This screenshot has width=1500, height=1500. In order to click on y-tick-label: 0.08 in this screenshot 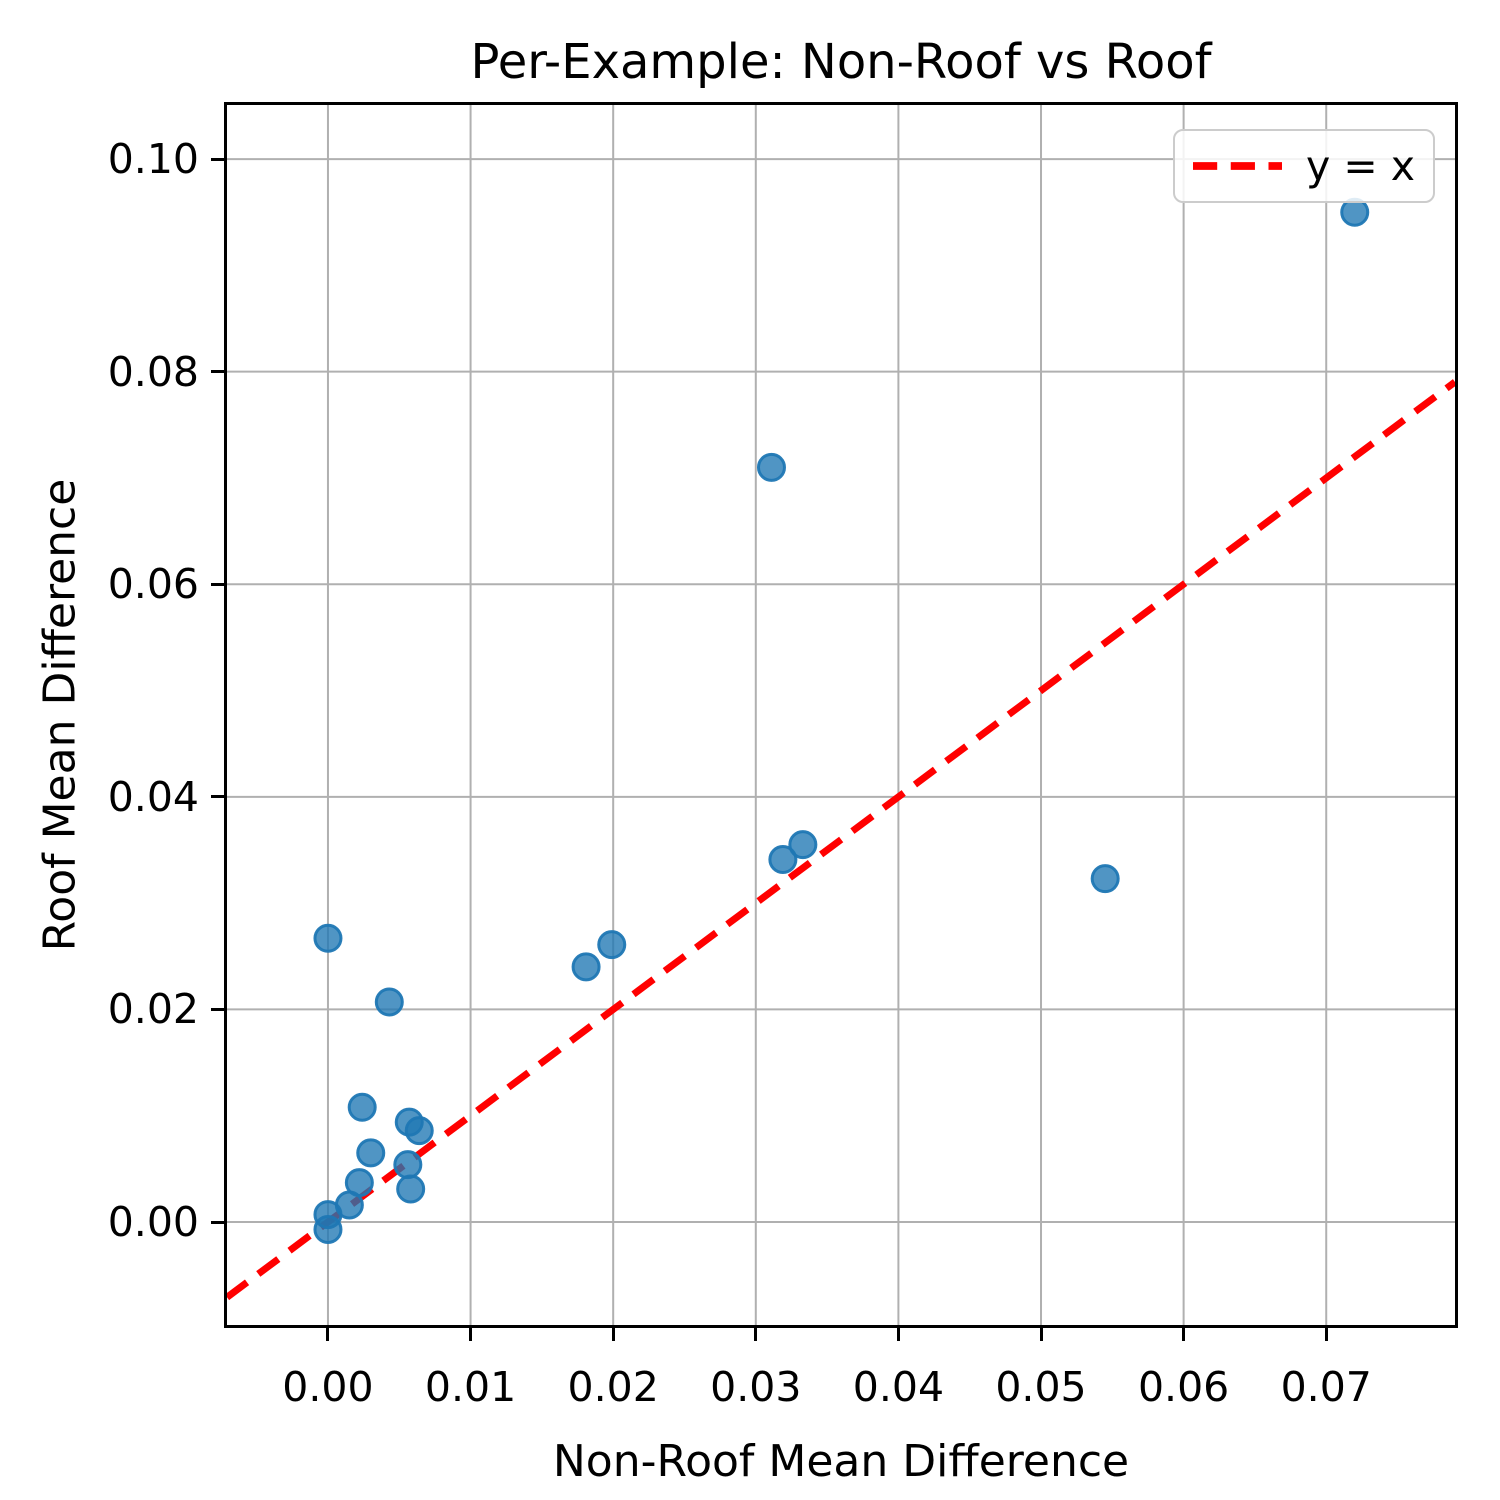, I will do `click(153, 371)`.